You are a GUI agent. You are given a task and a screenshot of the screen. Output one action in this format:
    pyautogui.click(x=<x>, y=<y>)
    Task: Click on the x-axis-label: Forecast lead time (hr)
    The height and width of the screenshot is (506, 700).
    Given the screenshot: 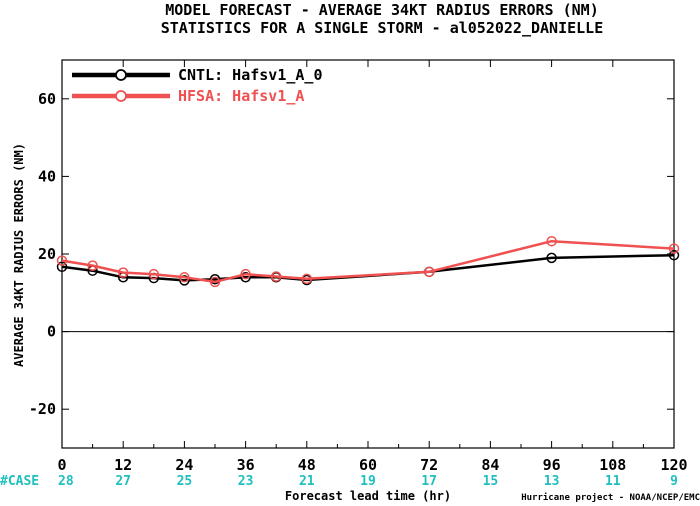 What is the action you would take?
    pyautogui.click(x=368, y=496)
    